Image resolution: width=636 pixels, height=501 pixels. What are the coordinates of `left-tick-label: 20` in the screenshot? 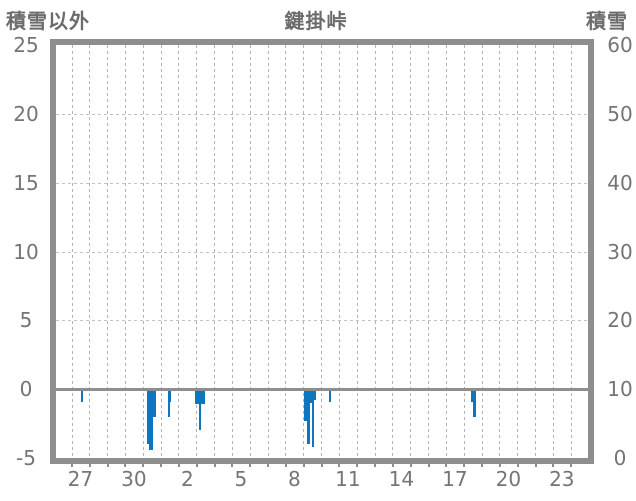 It's located at (26, 113).